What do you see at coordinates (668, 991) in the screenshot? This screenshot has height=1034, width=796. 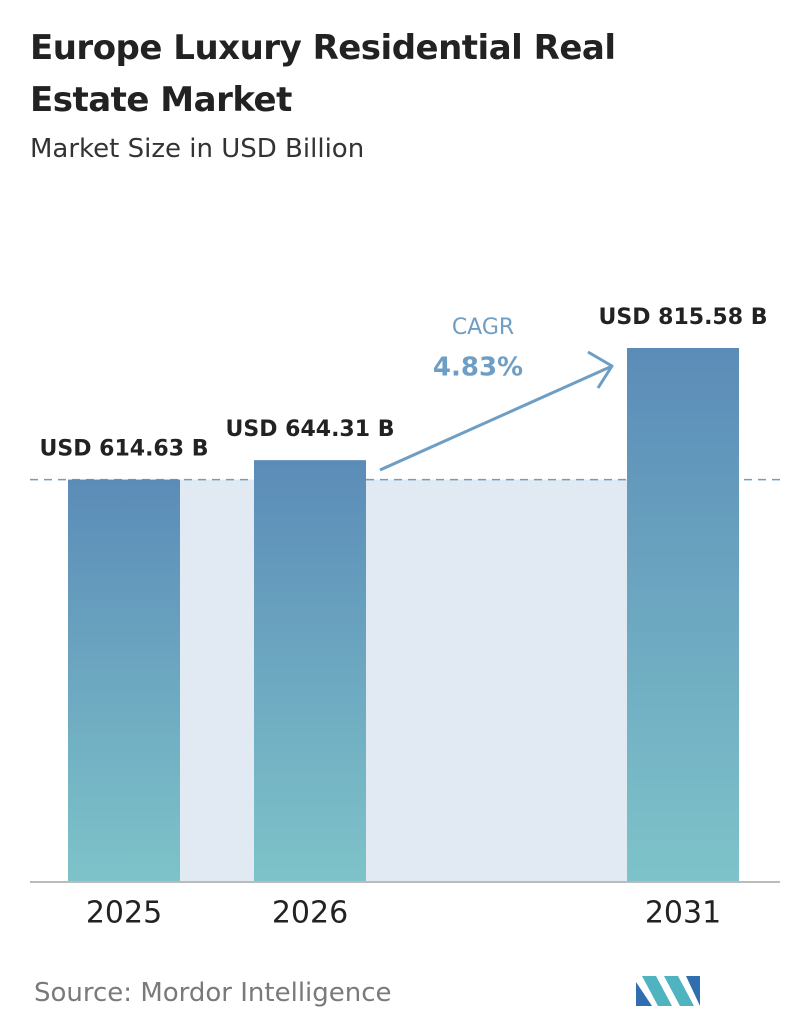 I see `logo` at bounding box center [668, 991].